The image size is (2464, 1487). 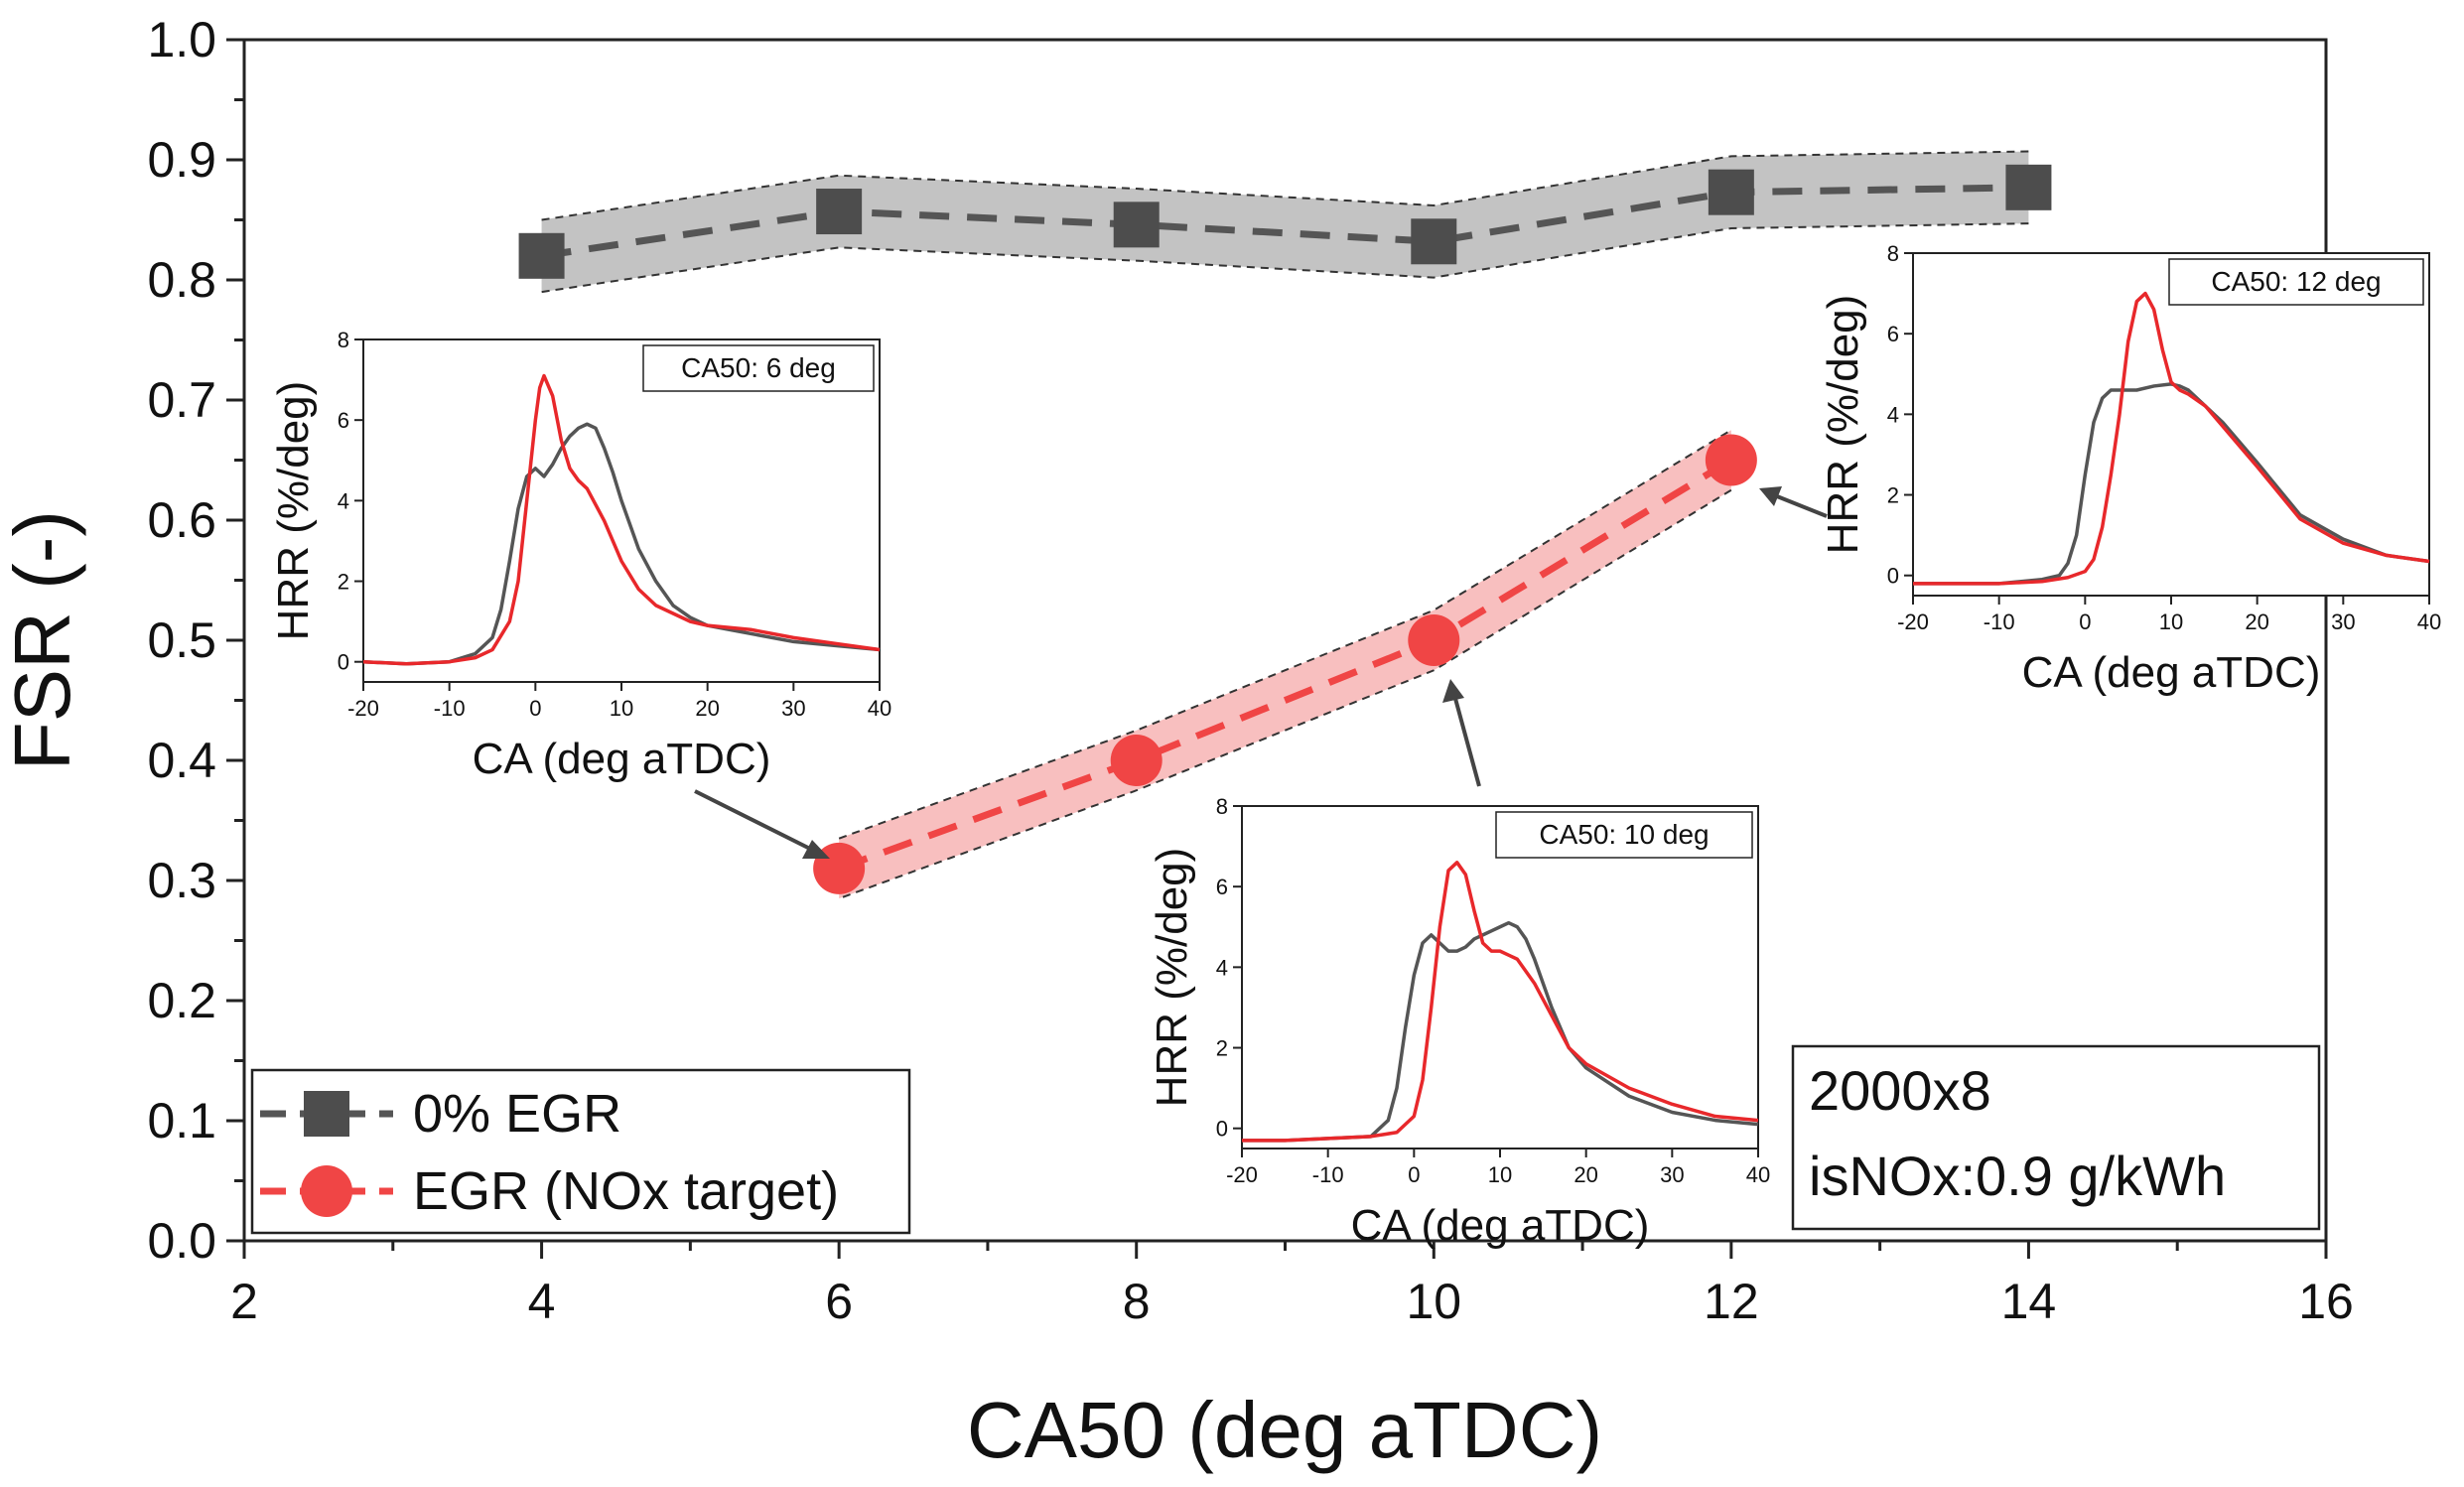 What do you see at coordinates (1731, 1301) in the screenshot?
I see `main-x-tick-label: 12` at bounding box center [1731, 1301].